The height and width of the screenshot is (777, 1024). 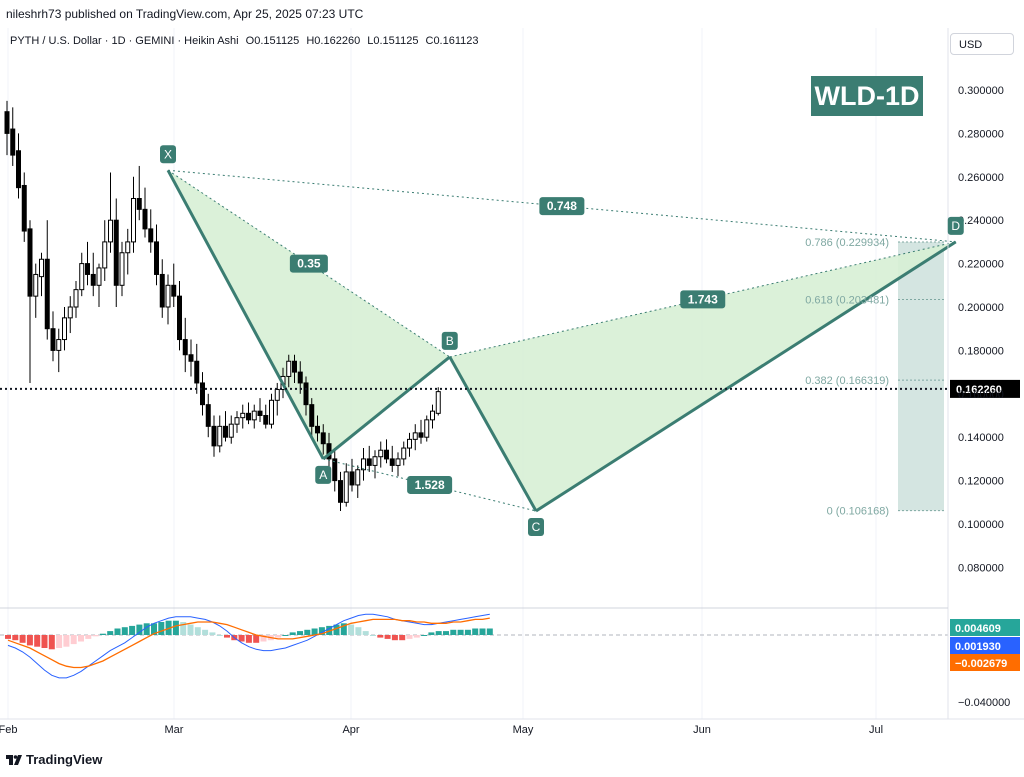 What do you see at coordinates (333, 41) in the screenshot?
I see `ohlc-high: H0.162260` at bounding box center [333, 41].